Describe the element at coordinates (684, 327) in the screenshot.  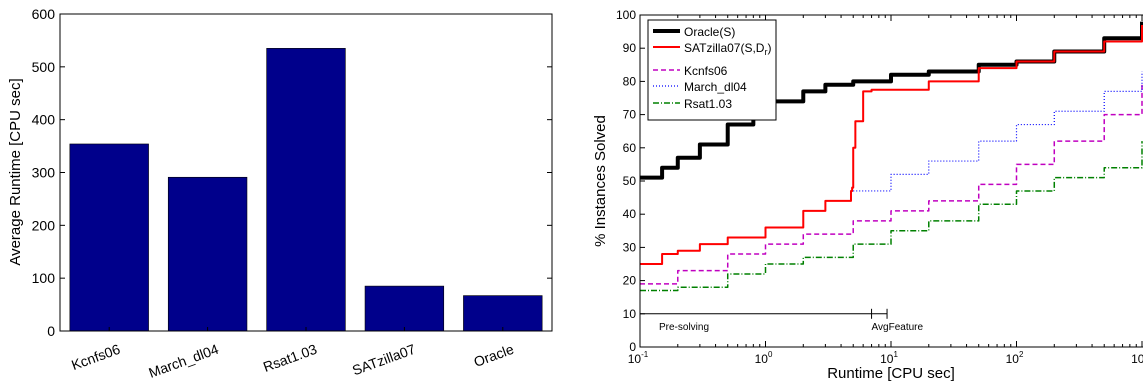
I see `presolving-label: Pre-solving` at that location.